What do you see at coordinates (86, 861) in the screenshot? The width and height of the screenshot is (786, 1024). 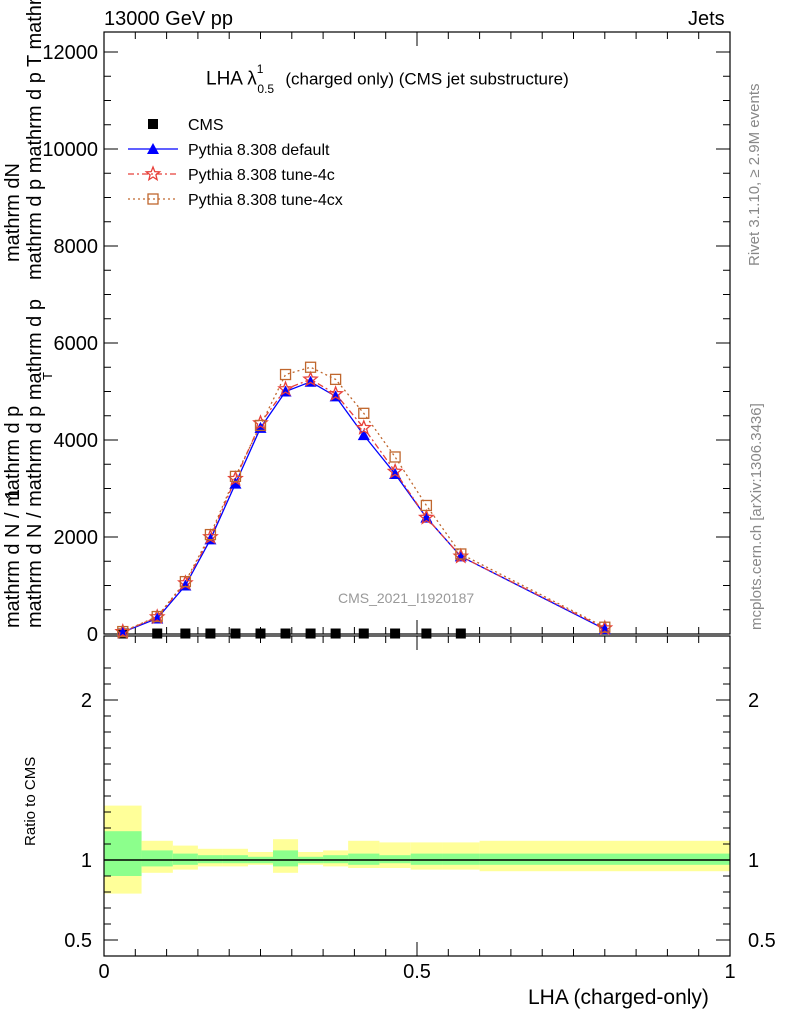 I see `ratio-y-tick-label-left: 1` at bounding box center [86, 861].